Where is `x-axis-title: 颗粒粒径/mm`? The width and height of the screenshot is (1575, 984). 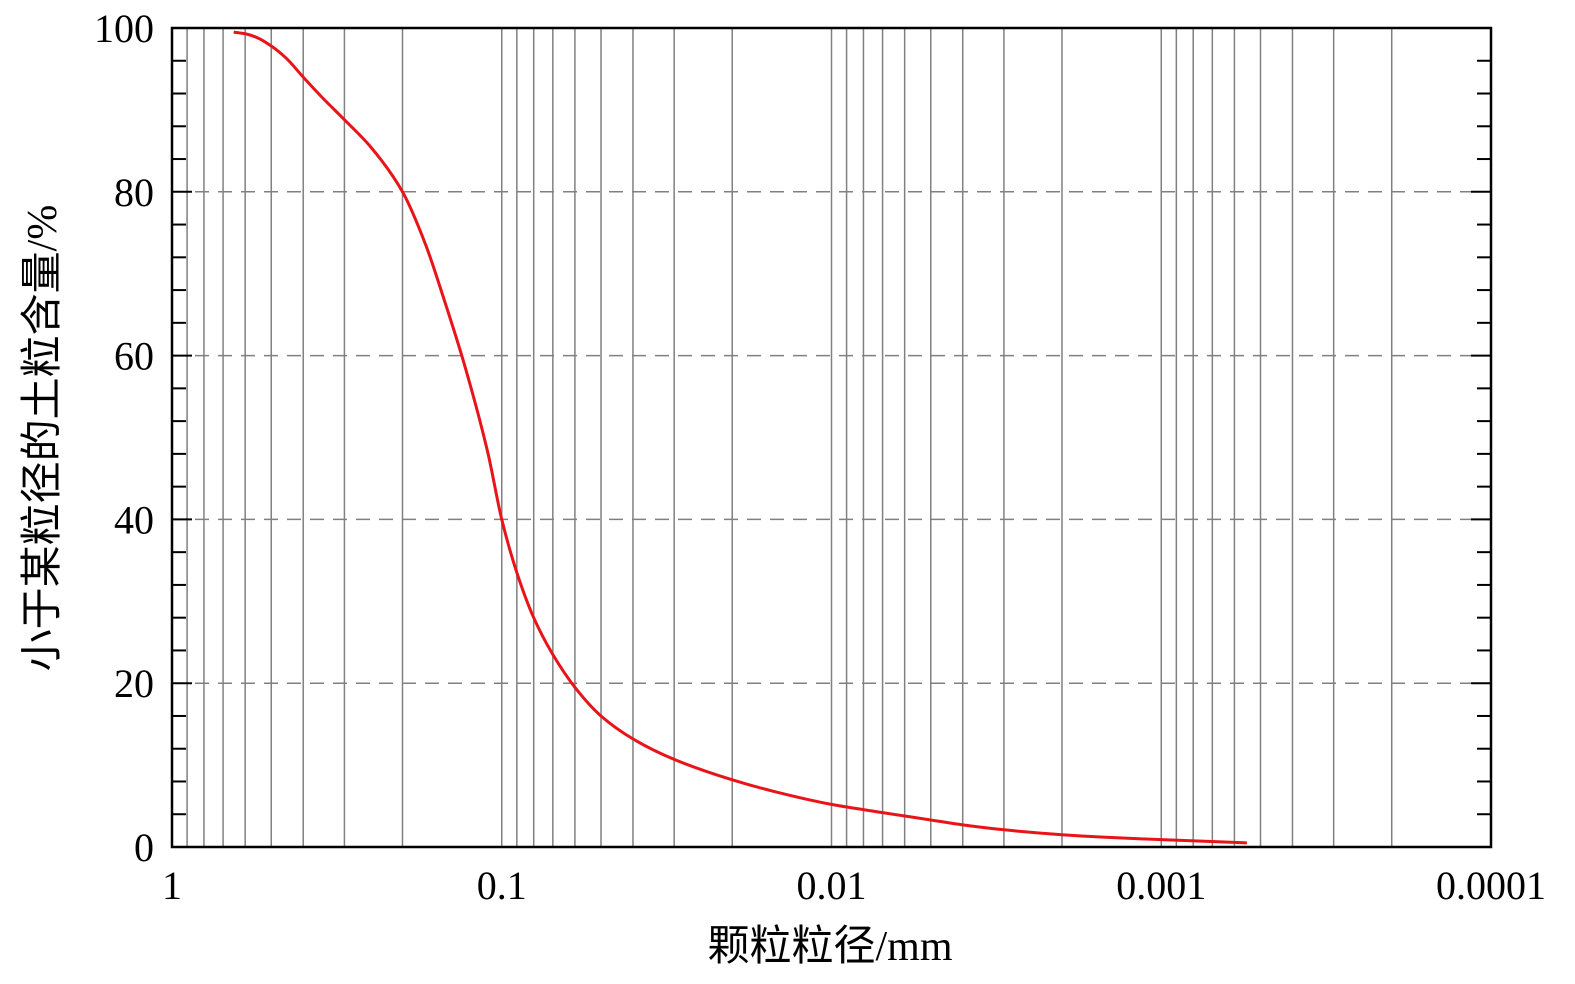 x-axis-title: 颗粒粒径/mm is located at coordinates (829, 947).